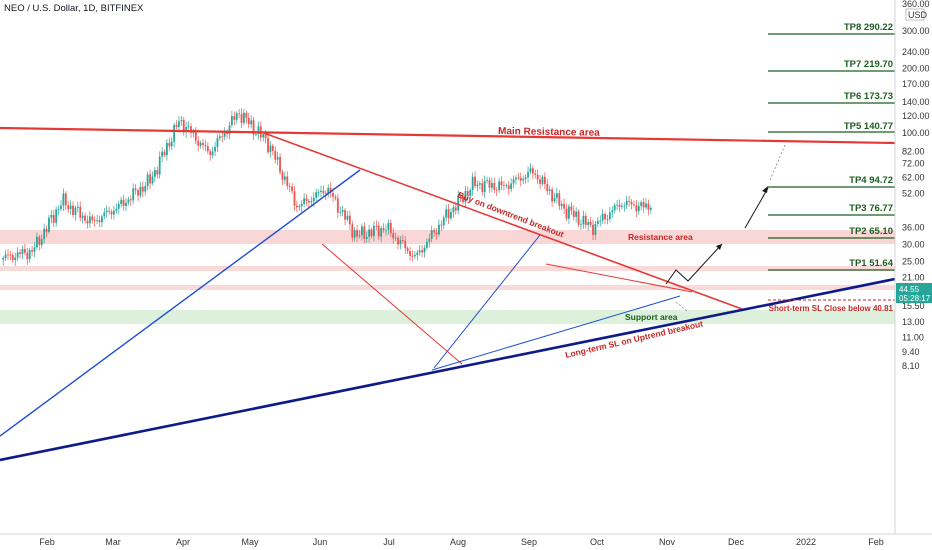  Describe the element at coordinates (447, 317) in the screenshot. I see `support-zone` at that location.